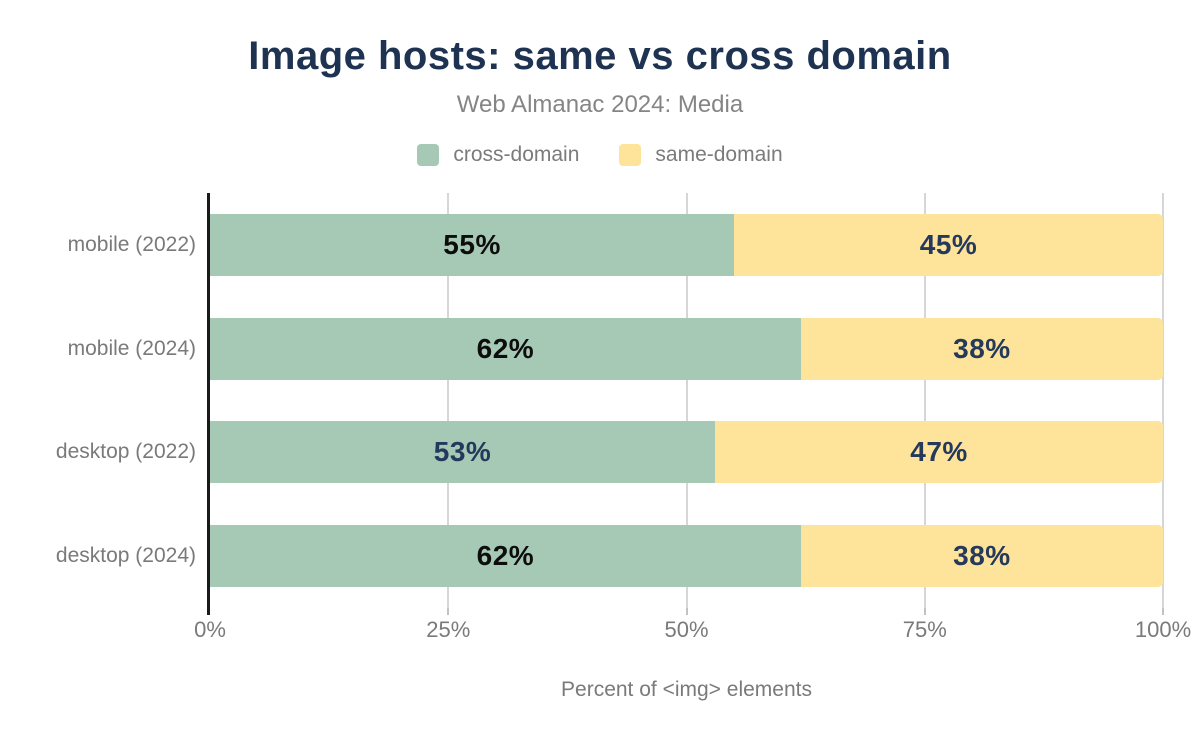  I want to click on legend-swatch-same-domain, so click(630, 155).